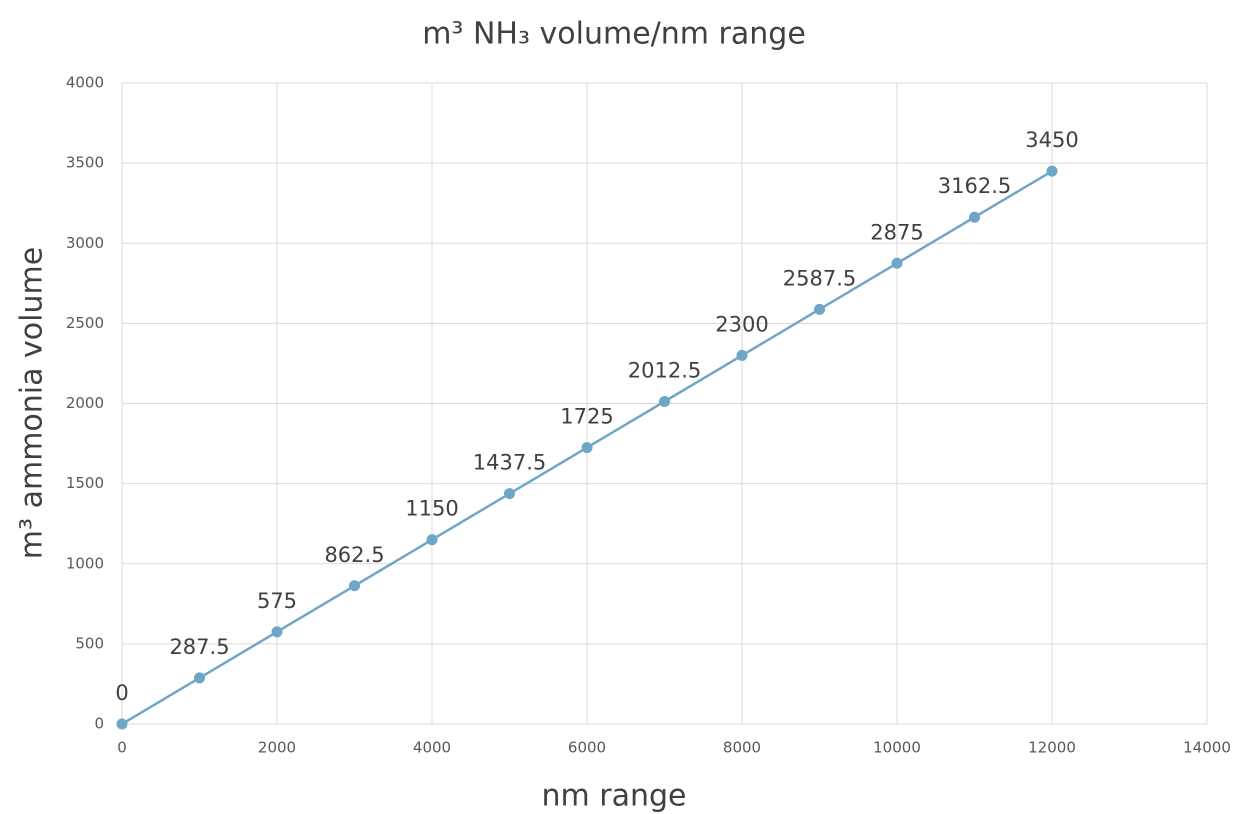 The width and height of the screenshot is (1246, 814). I want to click on x-tick-label: 10000, so click(897, 748).